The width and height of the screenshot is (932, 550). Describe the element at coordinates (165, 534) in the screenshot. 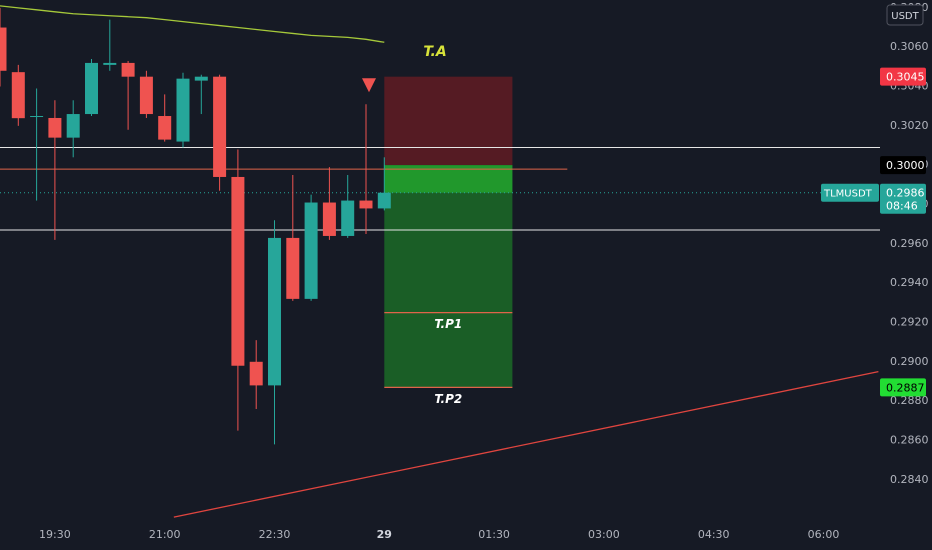

I see `x-tick-label: 21:00` at that location.